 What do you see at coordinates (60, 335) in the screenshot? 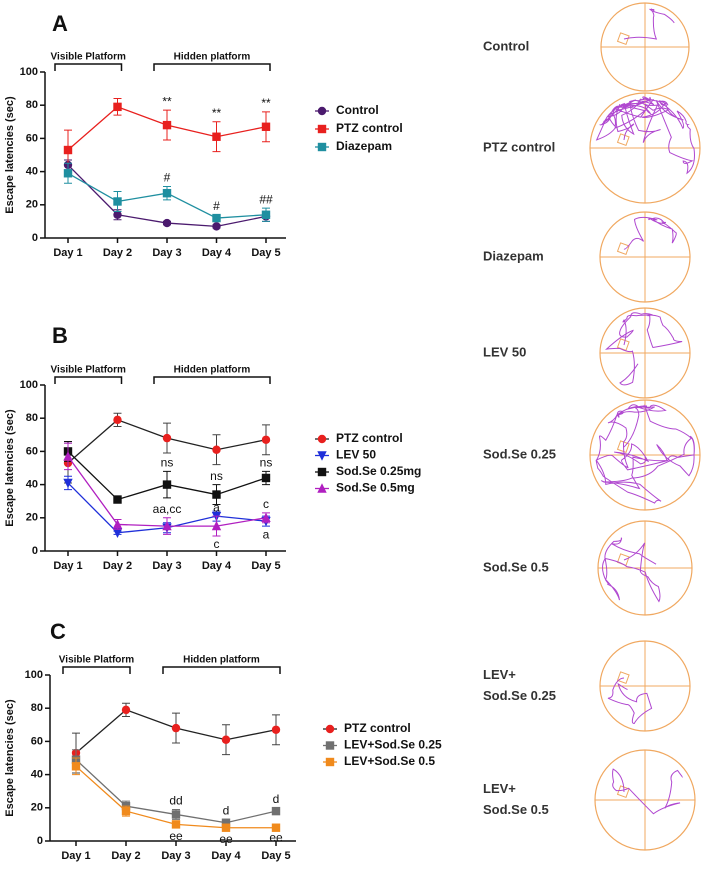
I see `panel-label: B` at bounding box center [60, 335].